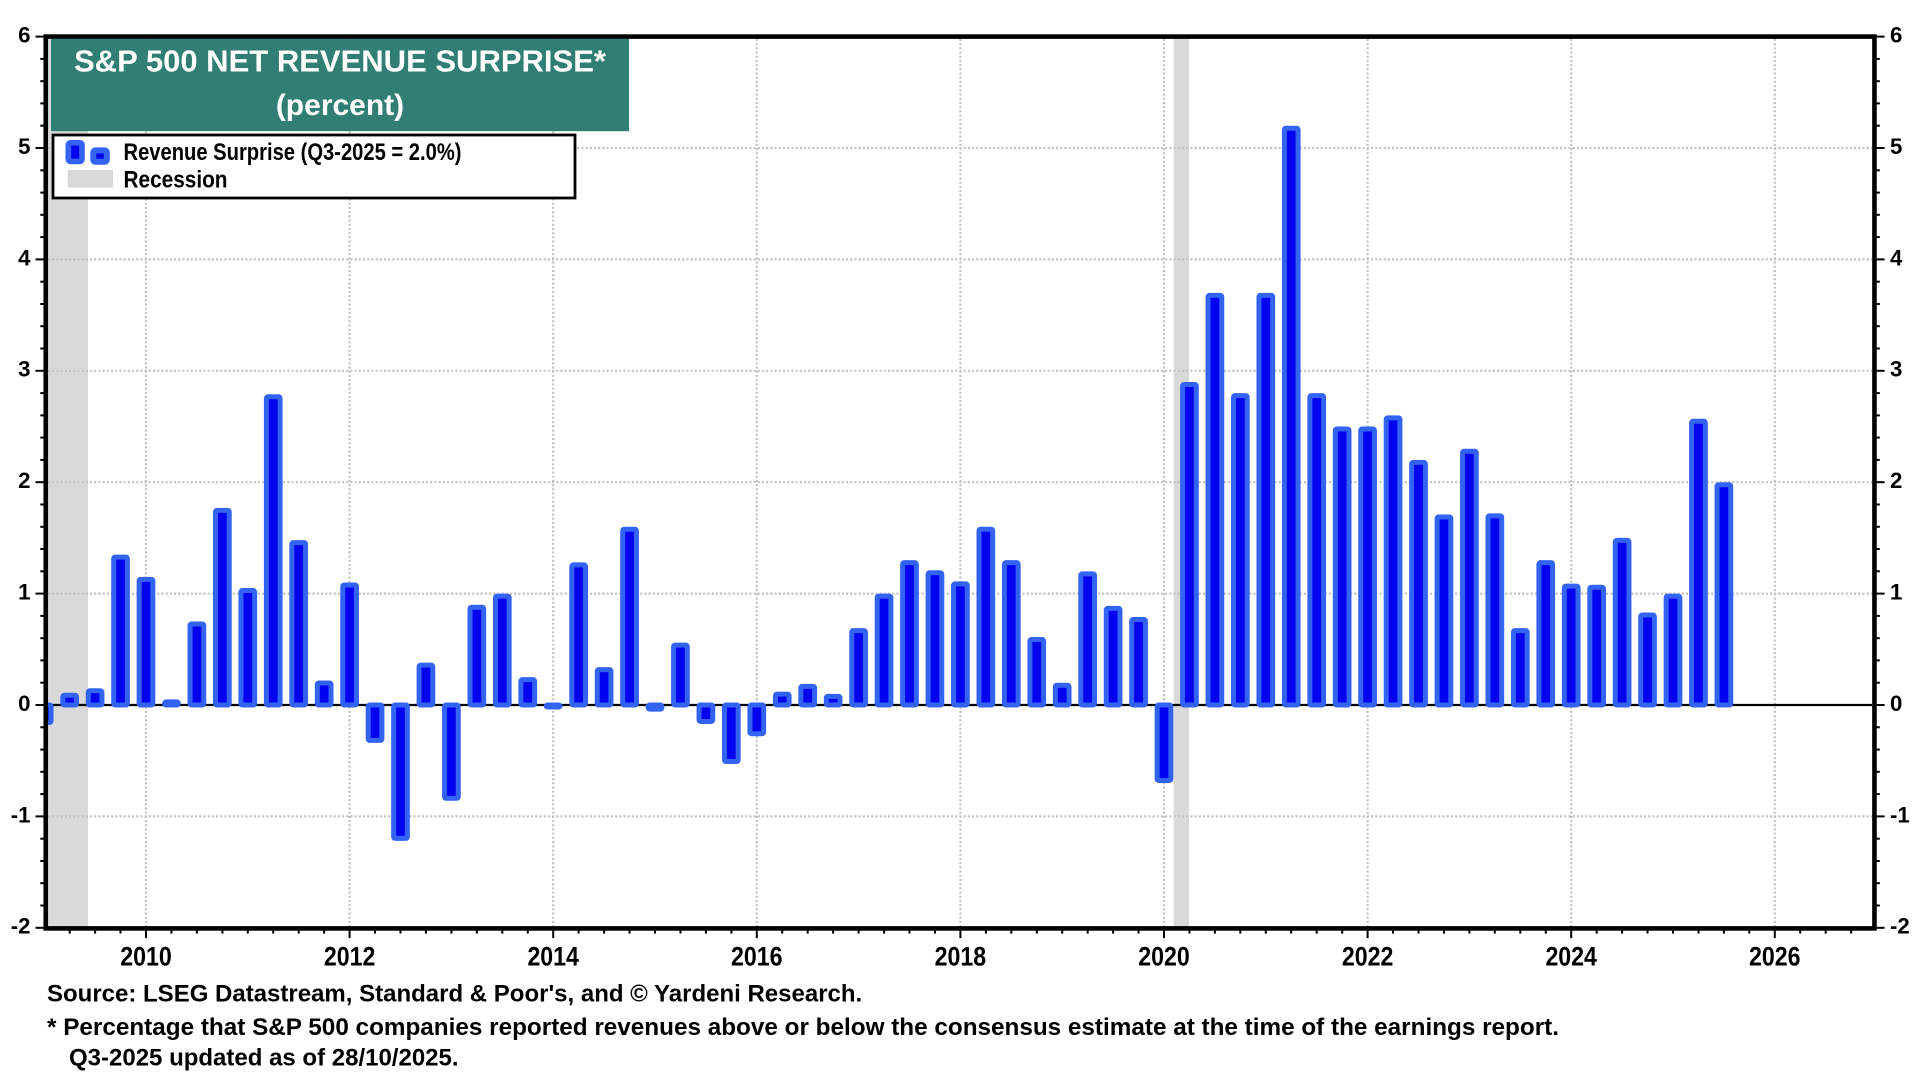 The image size is (1920, 1085). What do you see at coordinates (293, 152) in the screenshot?
I see `svg-text:Revenue Surprise (Q3-2025 = 2.: Revenue Surprise (Q3-2025 = 2.0%)` at bounding box center [293, 152].